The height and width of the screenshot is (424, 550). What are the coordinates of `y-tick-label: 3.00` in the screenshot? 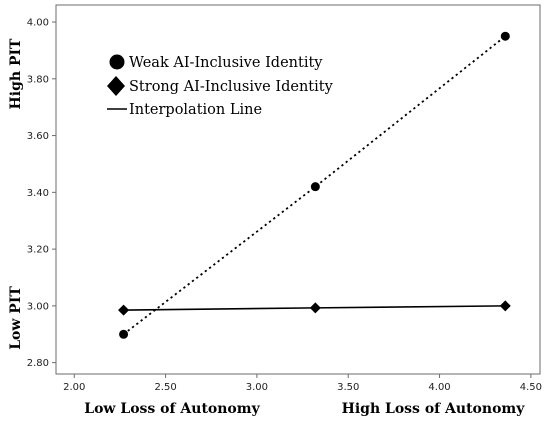 It's located at (38, 306).